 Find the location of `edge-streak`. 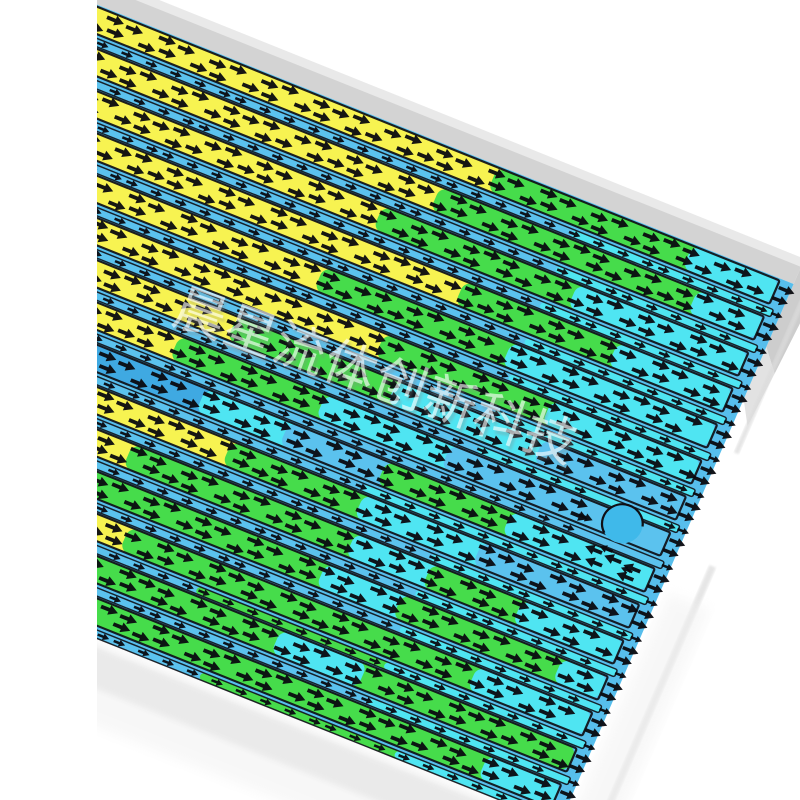

edge-streak is located at coordinates (630, 696).